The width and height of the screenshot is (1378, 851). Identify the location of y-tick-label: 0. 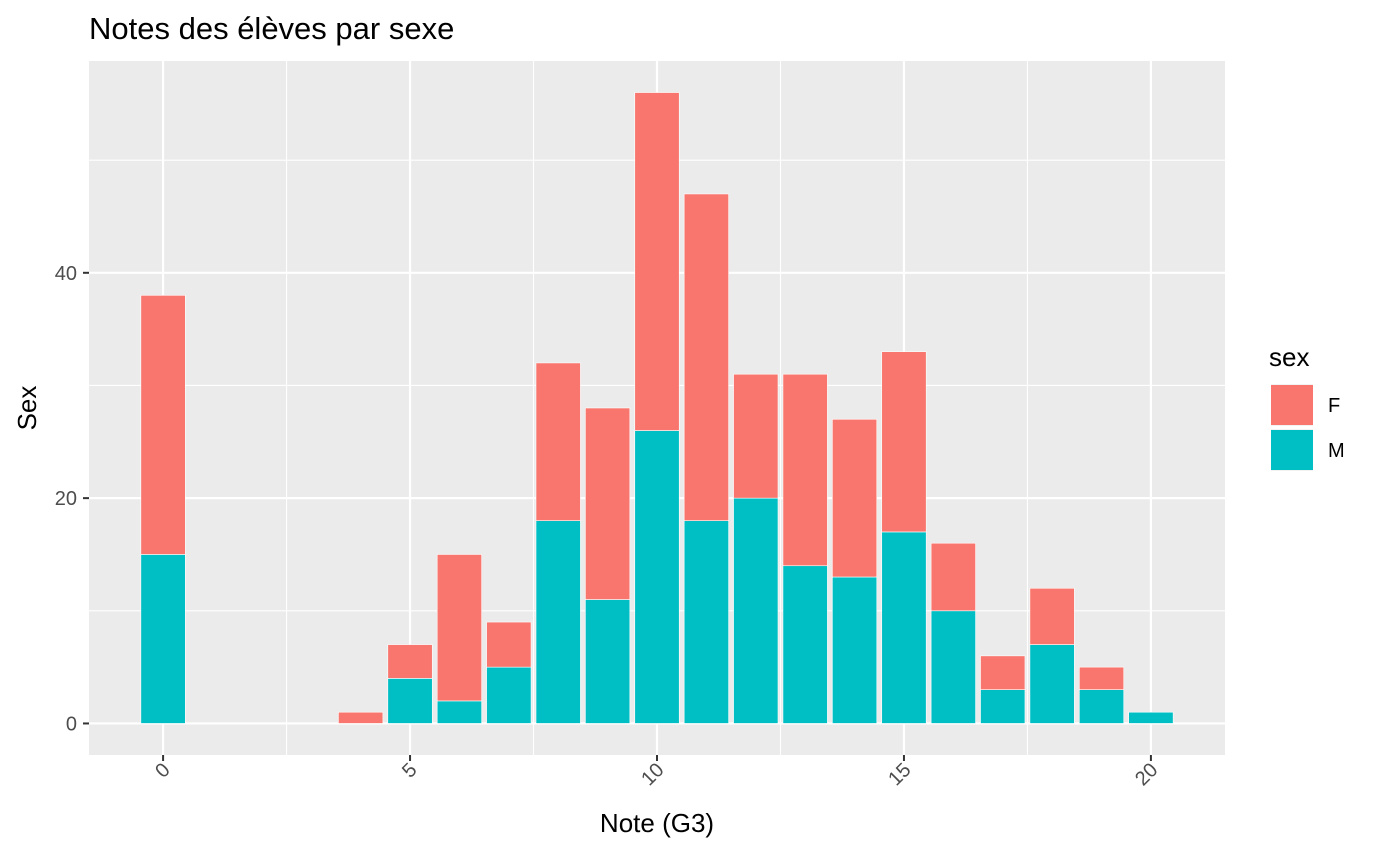
(71, 724).